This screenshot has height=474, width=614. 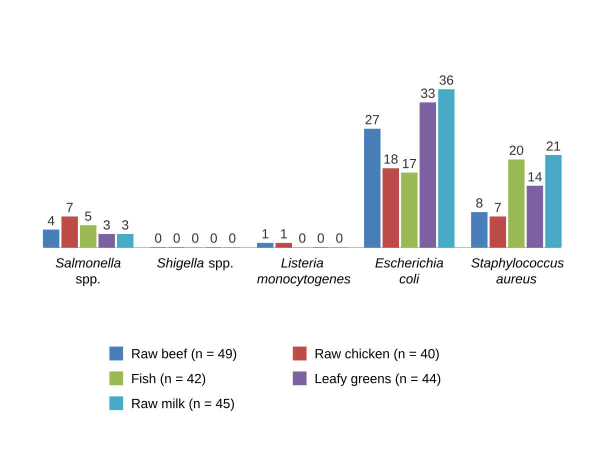 I want to click on x-tick-label: Listeria monocytogenes, so click(x=303, y=272).